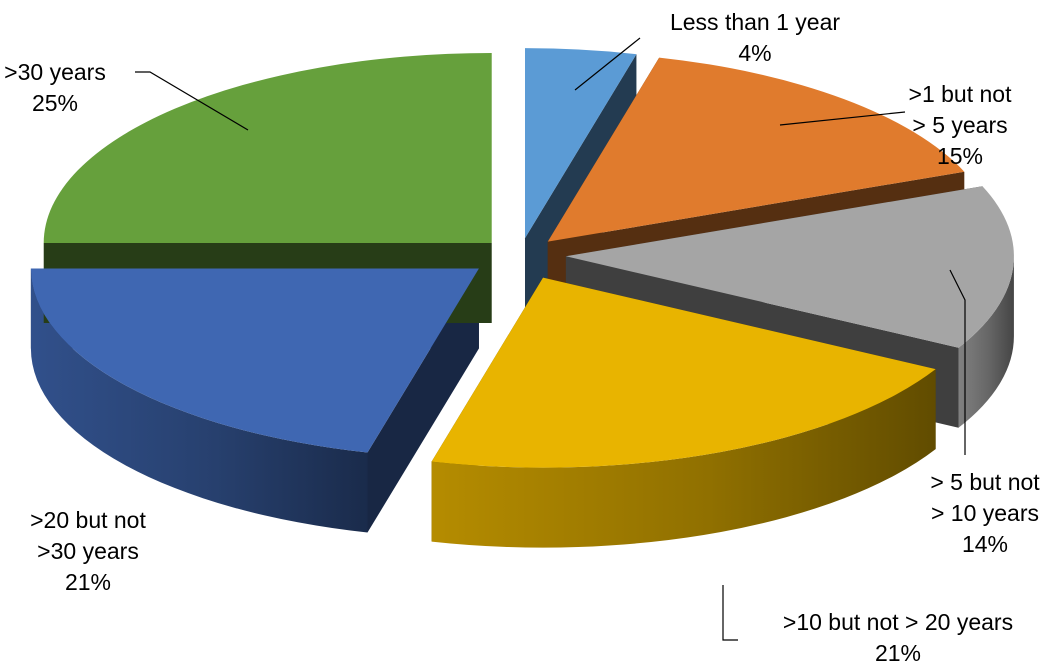 This screenshot has width=1052, height=665. Describe the element at coordinates (755, 22) in the screenshot. I see `slice-category-label: Less than 1 year` at that location.